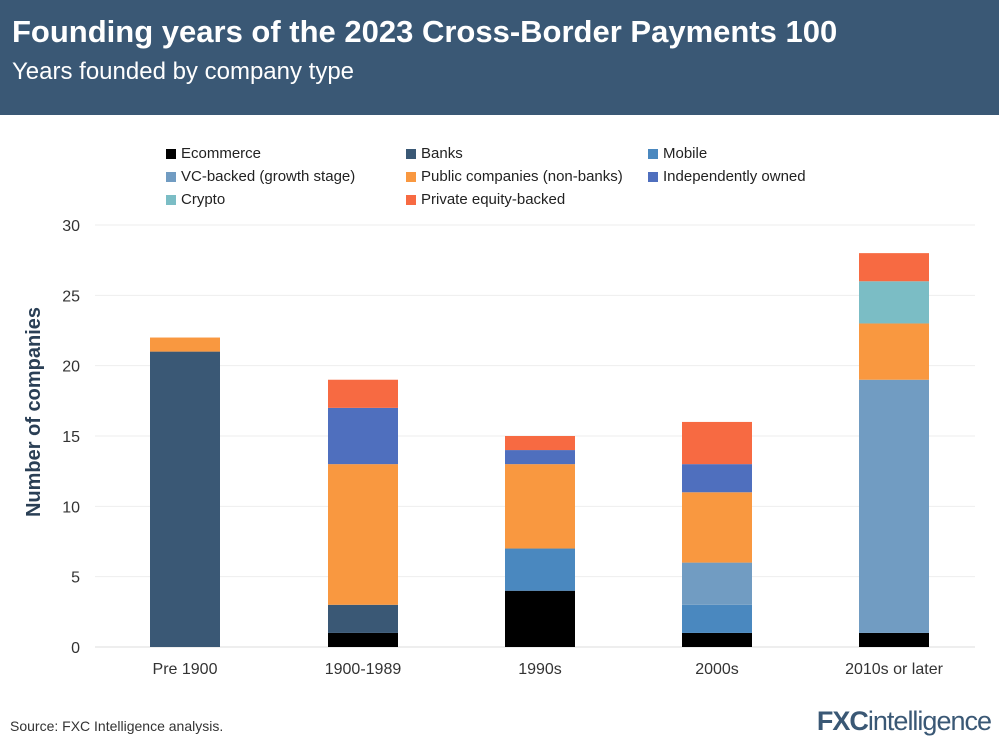  I want to click on y-tick-label: 25, so click(71, 296).